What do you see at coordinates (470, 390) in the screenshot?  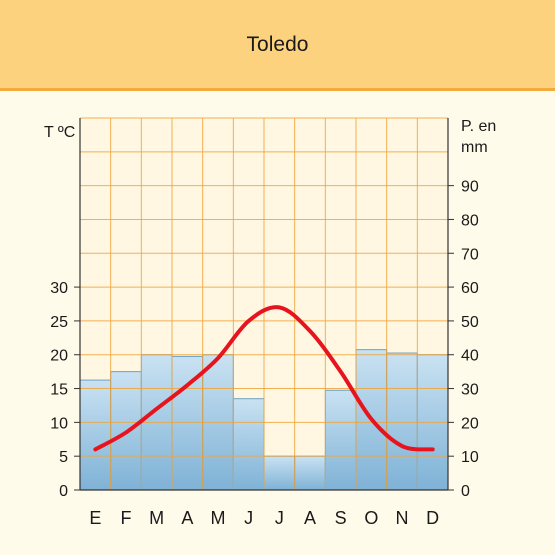 I see `y-right-tick-label: 30` at bounding box center [470, 390].